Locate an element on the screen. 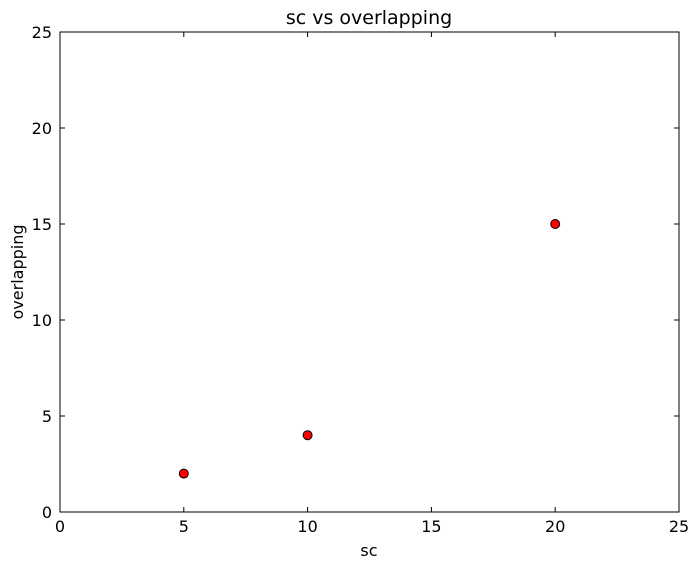  y-tick-label: 0 is located at coordinates (47, 512).